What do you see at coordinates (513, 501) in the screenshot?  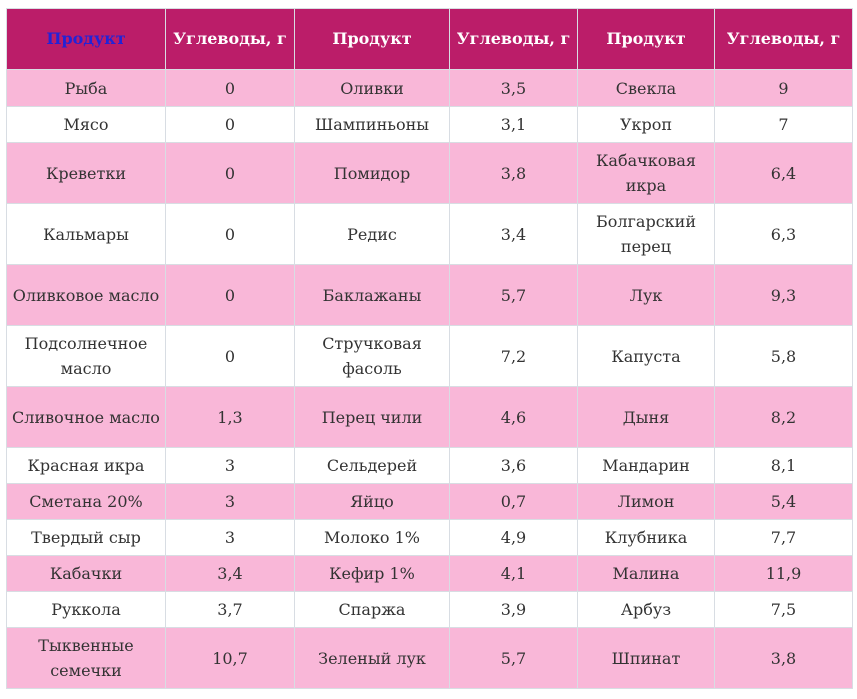 I see `carbs-cell: 0,7` at bounding box center [513, 501].